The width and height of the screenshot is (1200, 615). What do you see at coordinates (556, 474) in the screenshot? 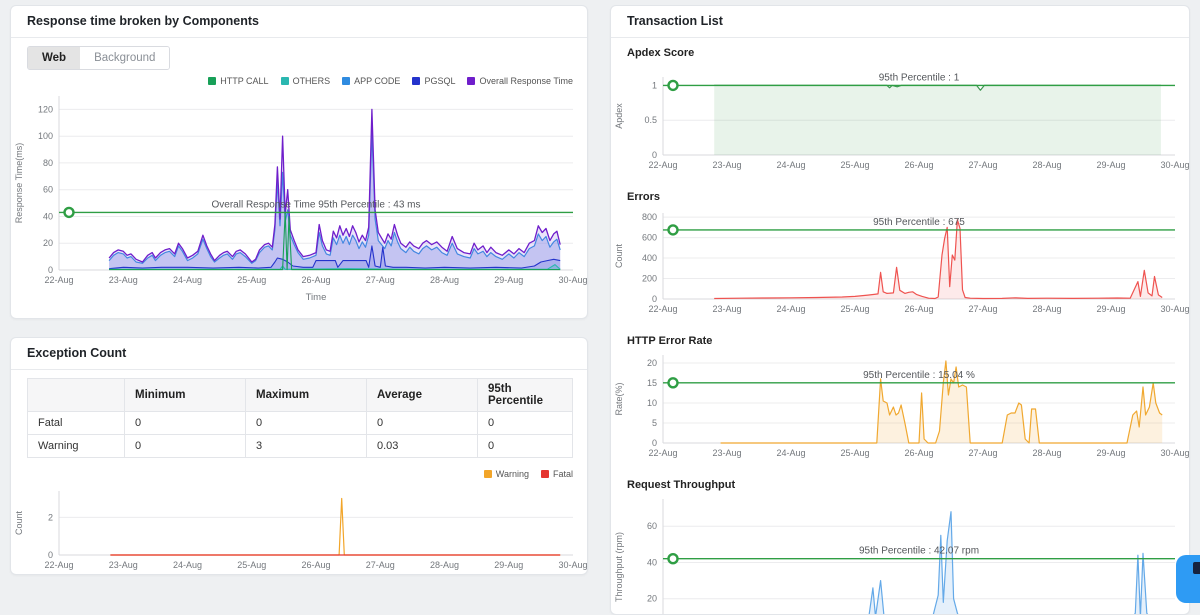
I see `legend-item-fatal: Fatal` at bounding box center [556, 474].